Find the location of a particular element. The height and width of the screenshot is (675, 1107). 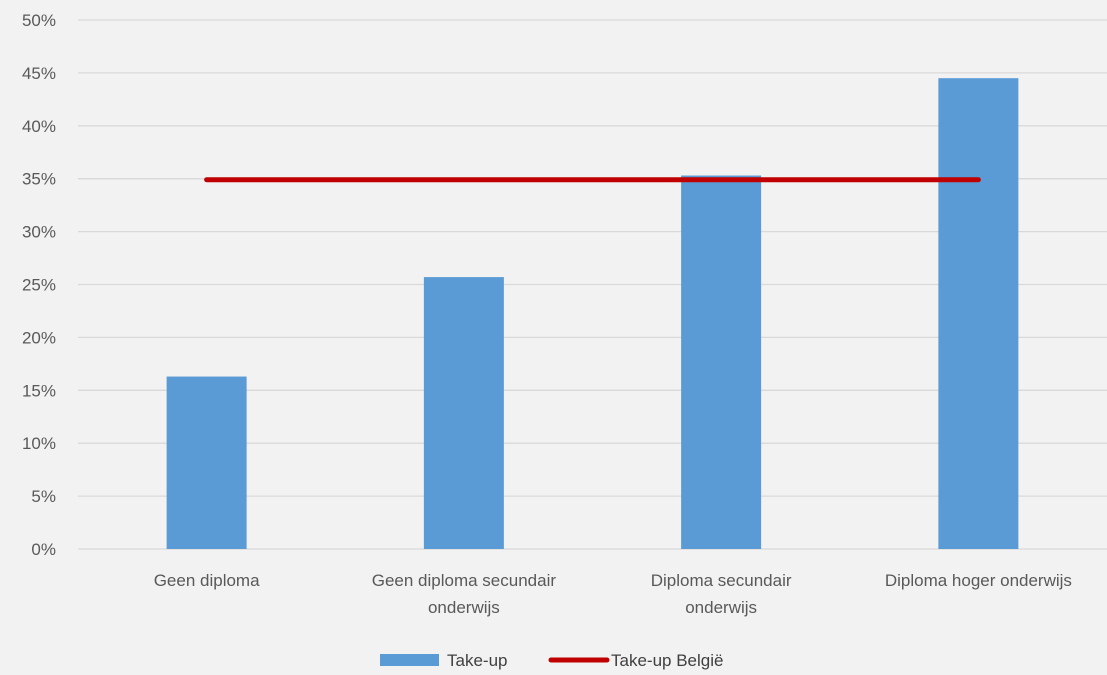

legend-label-take-up: Take-up is located at coordinates (477, 660).